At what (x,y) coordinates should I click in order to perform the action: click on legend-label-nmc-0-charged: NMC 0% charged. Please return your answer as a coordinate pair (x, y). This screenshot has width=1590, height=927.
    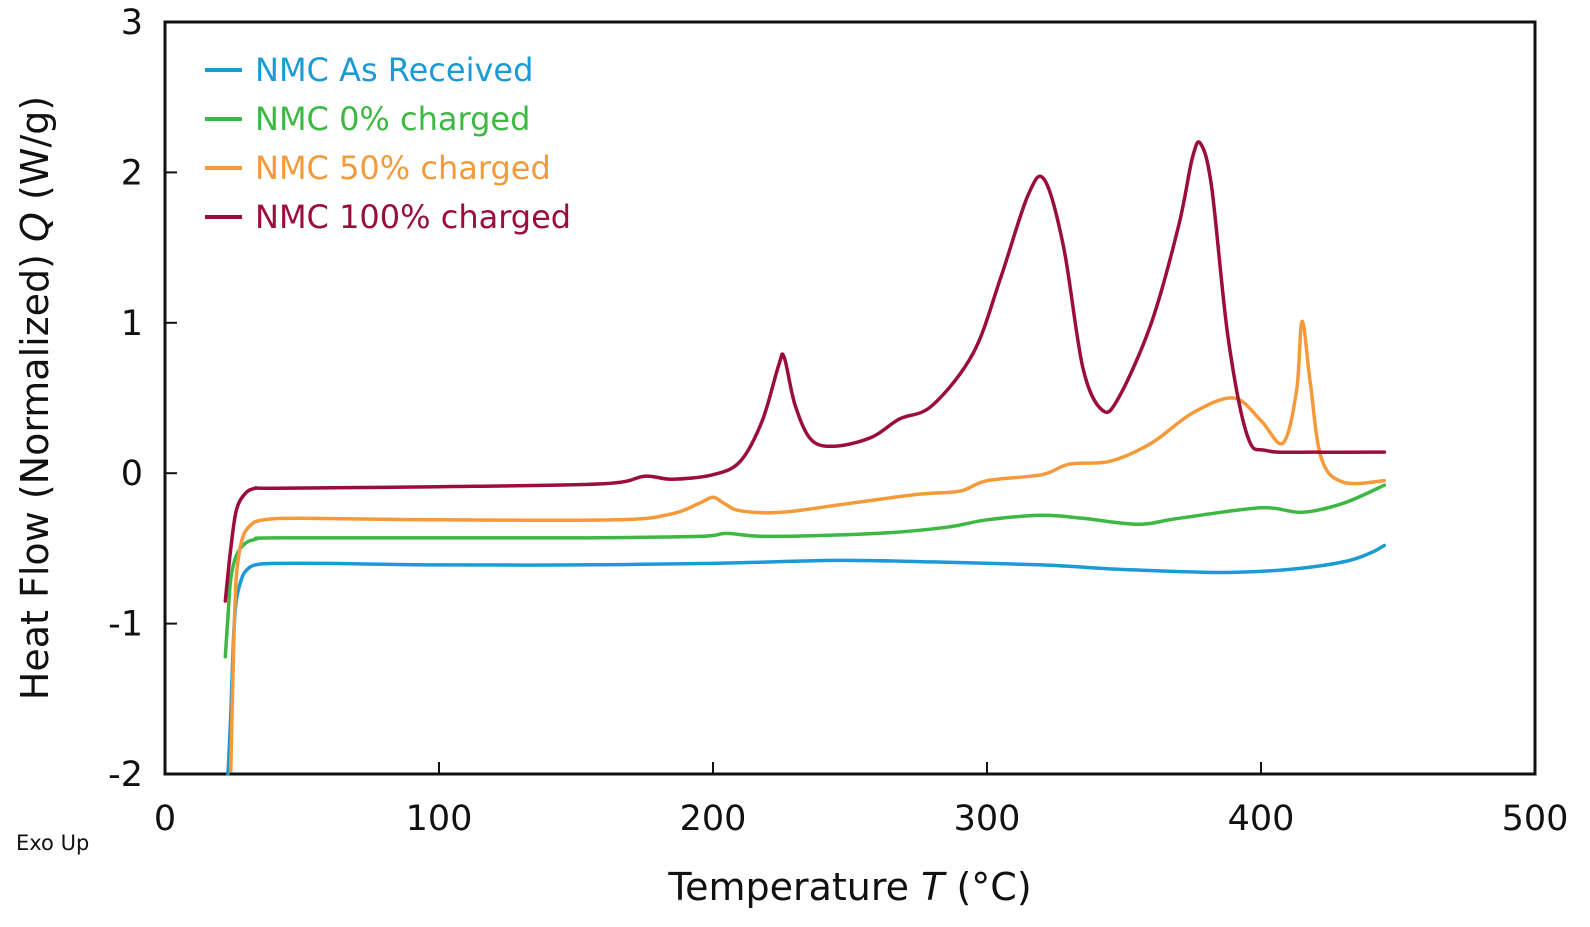
    Looking at the image, I should click on (392, 119).